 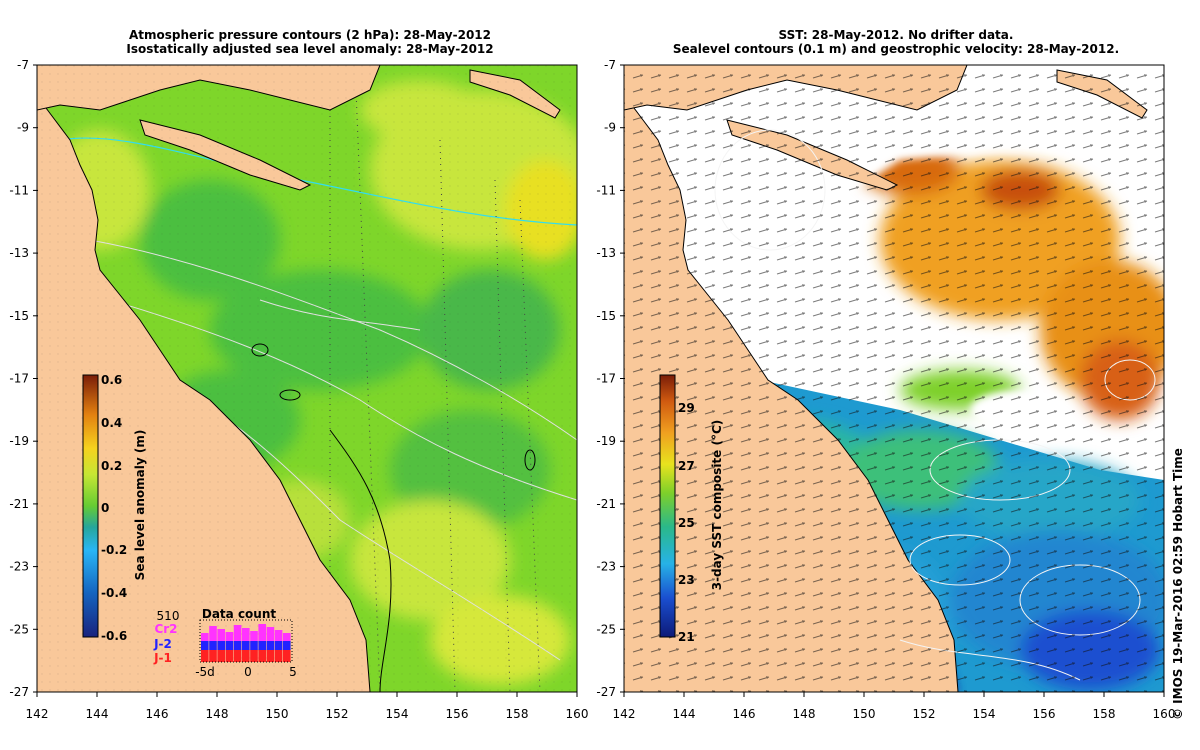 What do you see at coordinates (1104, 714) in the screenshot?
I see `right-x-tick-8: 158` at bounding box center [1104, 714].